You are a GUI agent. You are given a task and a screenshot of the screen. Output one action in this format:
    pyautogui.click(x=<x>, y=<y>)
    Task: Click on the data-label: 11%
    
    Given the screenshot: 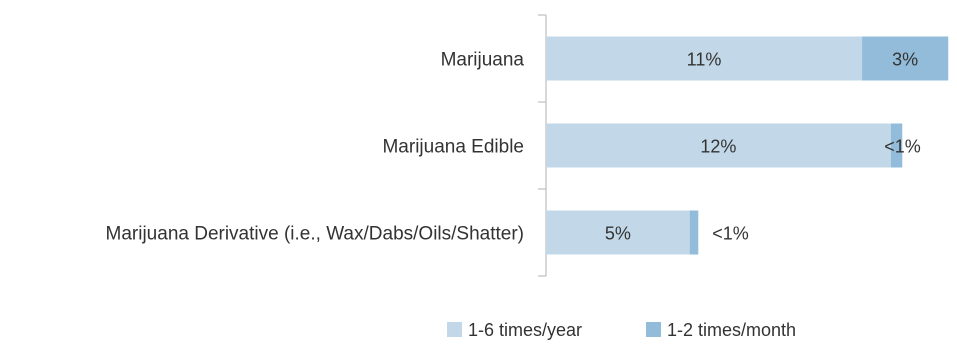 What is the action you would take?
    pyautogui.click(x=704, y=60)
    